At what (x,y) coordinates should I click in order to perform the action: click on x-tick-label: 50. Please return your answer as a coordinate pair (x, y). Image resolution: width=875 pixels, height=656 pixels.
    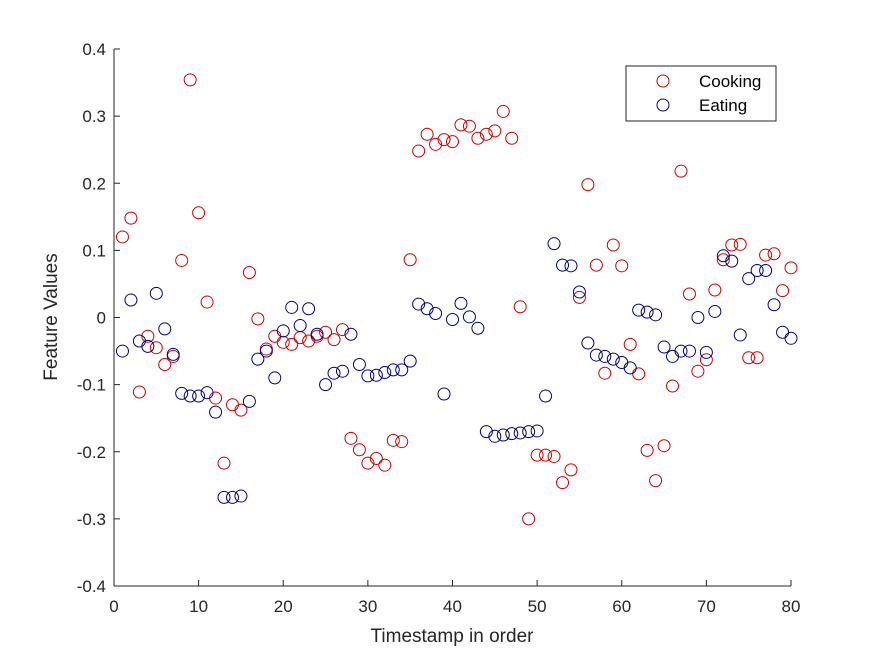
    Looking at the image, I should click on (537, 606).